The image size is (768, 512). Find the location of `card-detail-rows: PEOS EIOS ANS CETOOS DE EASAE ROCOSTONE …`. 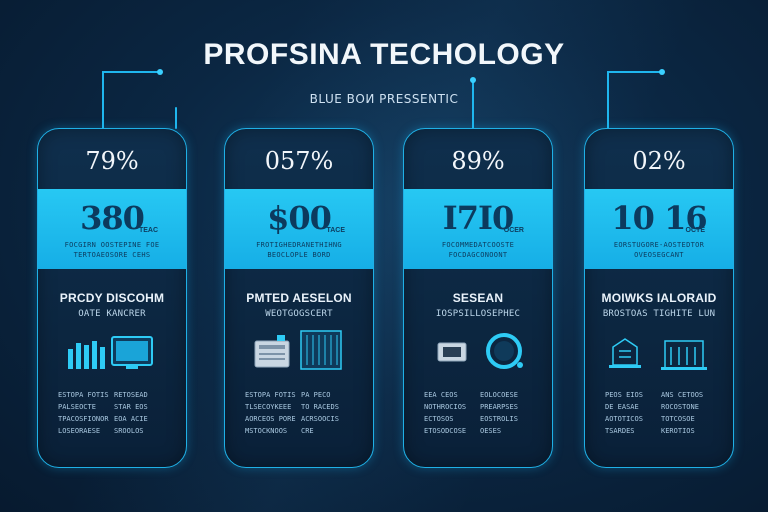

card-detail-rows: PEOS EIOS ANS CETOOS DE EASAE ROCOSTONE … is located at coordinates (659, 413).